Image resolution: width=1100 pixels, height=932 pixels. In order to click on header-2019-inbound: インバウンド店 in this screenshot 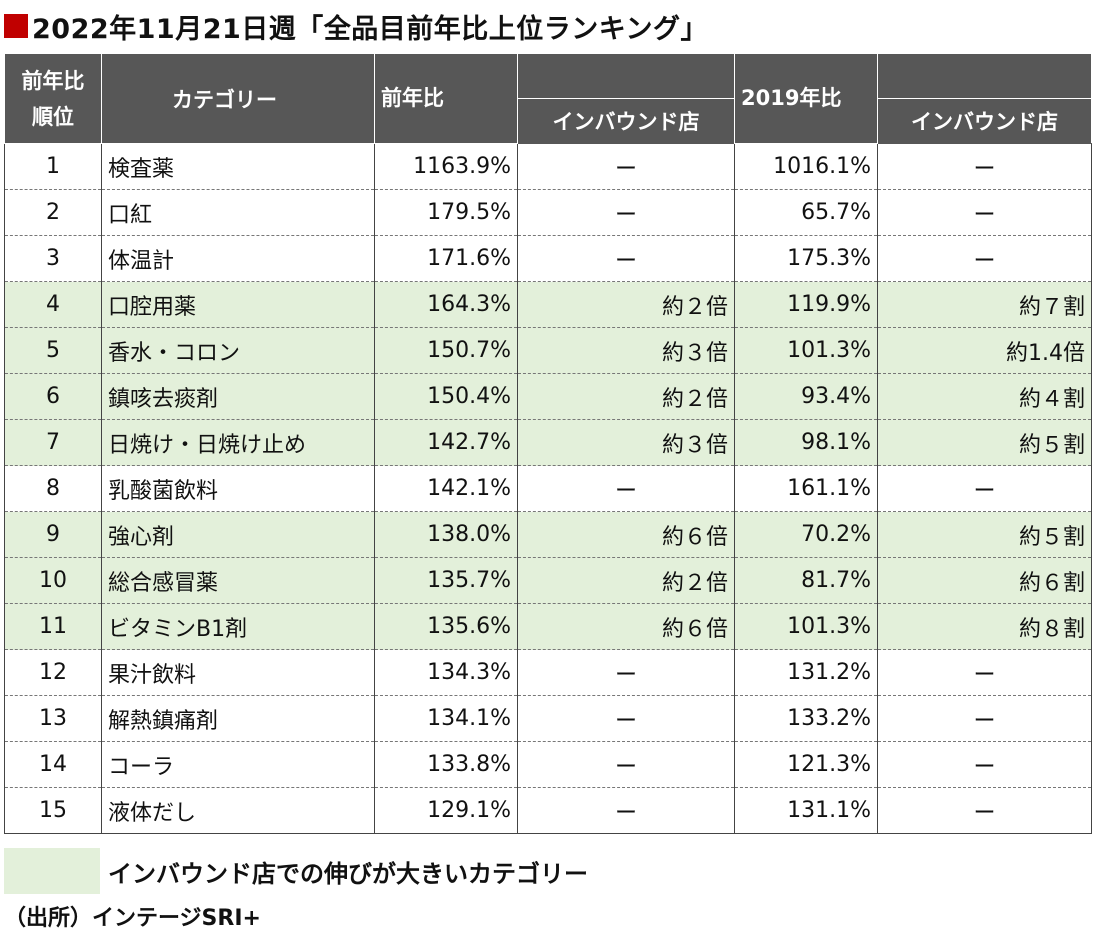, I will do `click(984, 121)`.